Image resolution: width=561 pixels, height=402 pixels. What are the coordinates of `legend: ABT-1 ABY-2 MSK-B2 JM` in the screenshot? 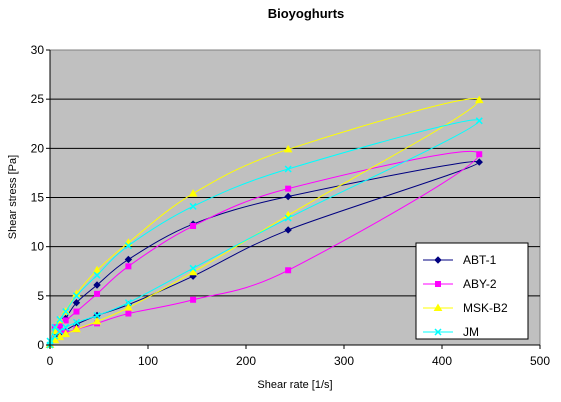 It's located at (472, 291).